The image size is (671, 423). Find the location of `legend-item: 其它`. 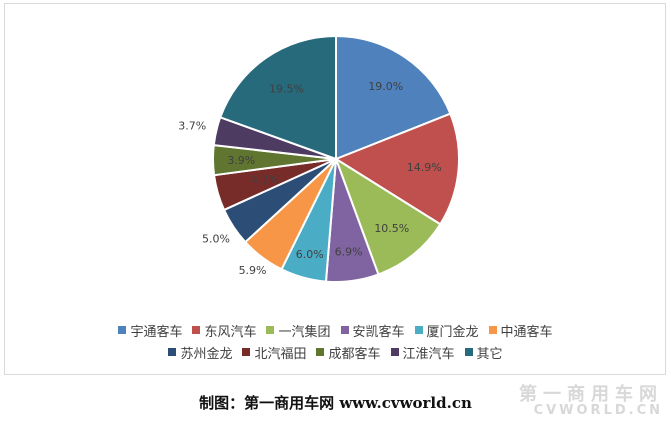

legend-item: 其它 is located at coordinates (483, 352).